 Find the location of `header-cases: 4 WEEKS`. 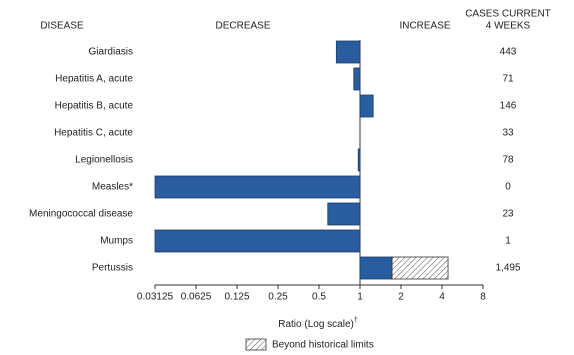

header-cases: 4 WEEKS is located at coordinates (508, 26).